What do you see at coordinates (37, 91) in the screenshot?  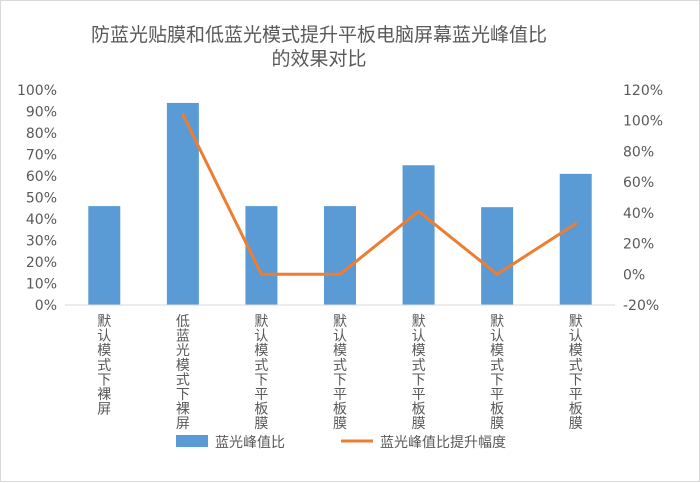 I see `left-y-tick-label: 100%` at bounding box center [37, 91].